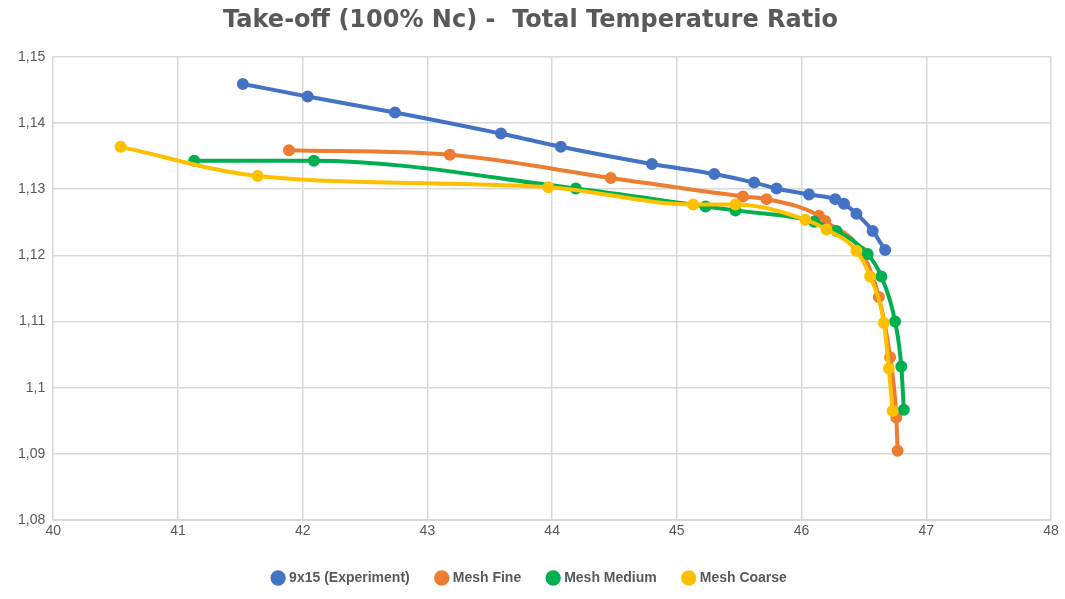 This screenshot has width=1065, height=599. Describe the element at coordinates (487, 576) in the screenshot. I see `legend-label: Mesh Fine` at that location.